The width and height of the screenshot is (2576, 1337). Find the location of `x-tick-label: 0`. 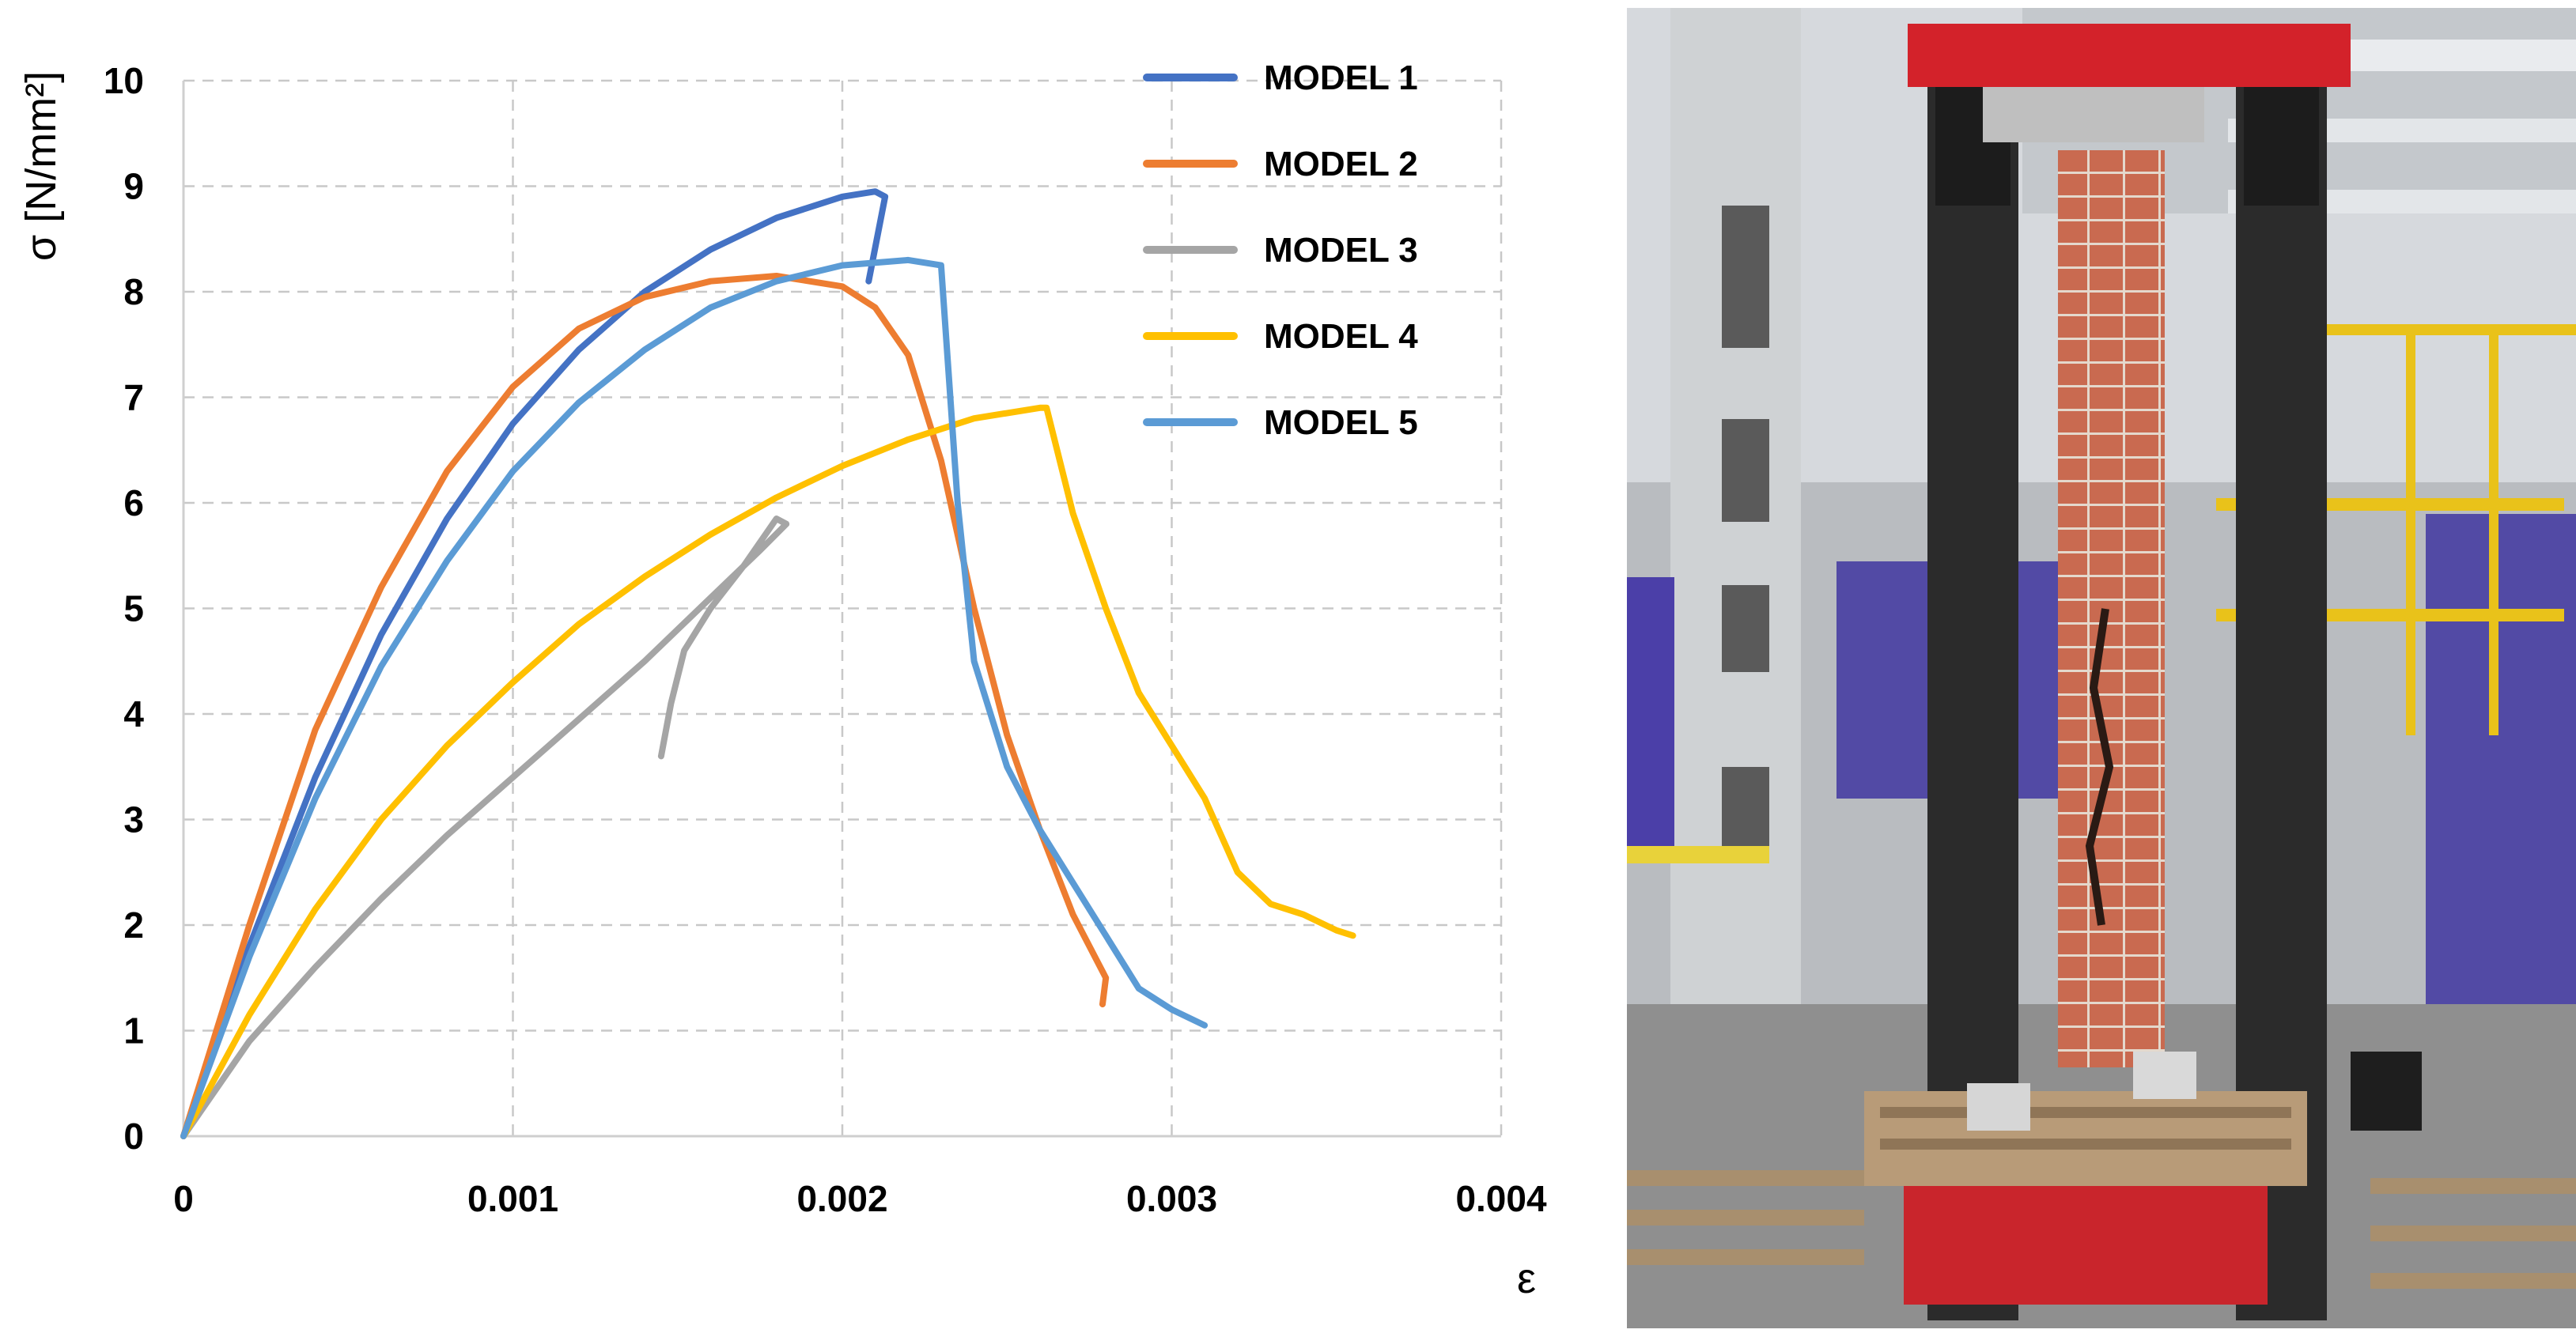

x-tick-label: 0 is located at coordinates (183, 1198).